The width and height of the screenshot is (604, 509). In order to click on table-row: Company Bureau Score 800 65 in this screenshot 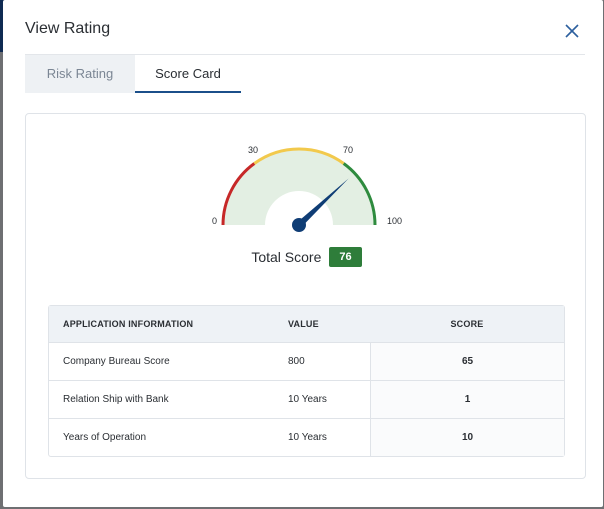, I will do `click(306, 362)`.